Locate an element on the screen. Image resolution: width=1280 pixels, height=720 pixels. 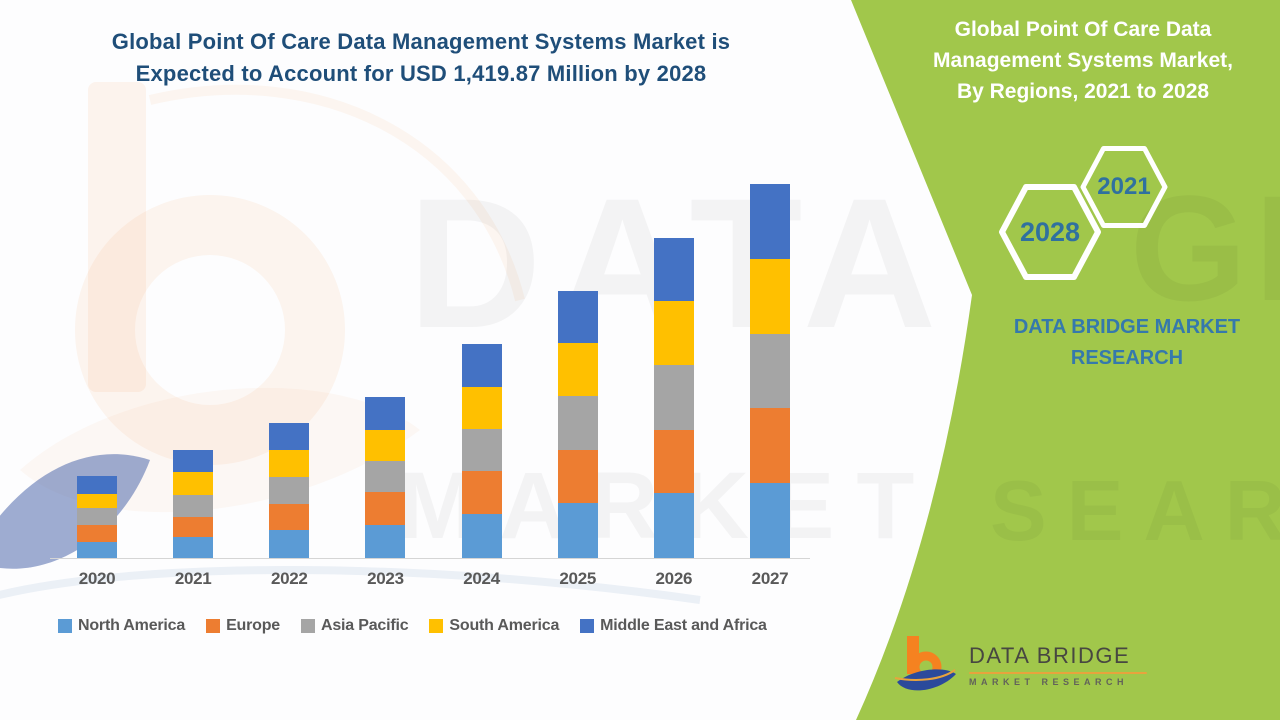
bar-2022 is located at coordinates (289, 490).